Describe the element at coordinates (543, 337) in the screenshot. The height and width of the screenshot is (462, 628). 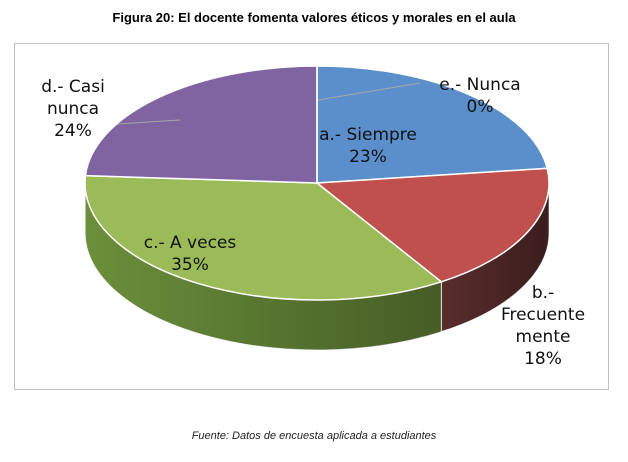
I see `slice-label-line: mente` at that location.